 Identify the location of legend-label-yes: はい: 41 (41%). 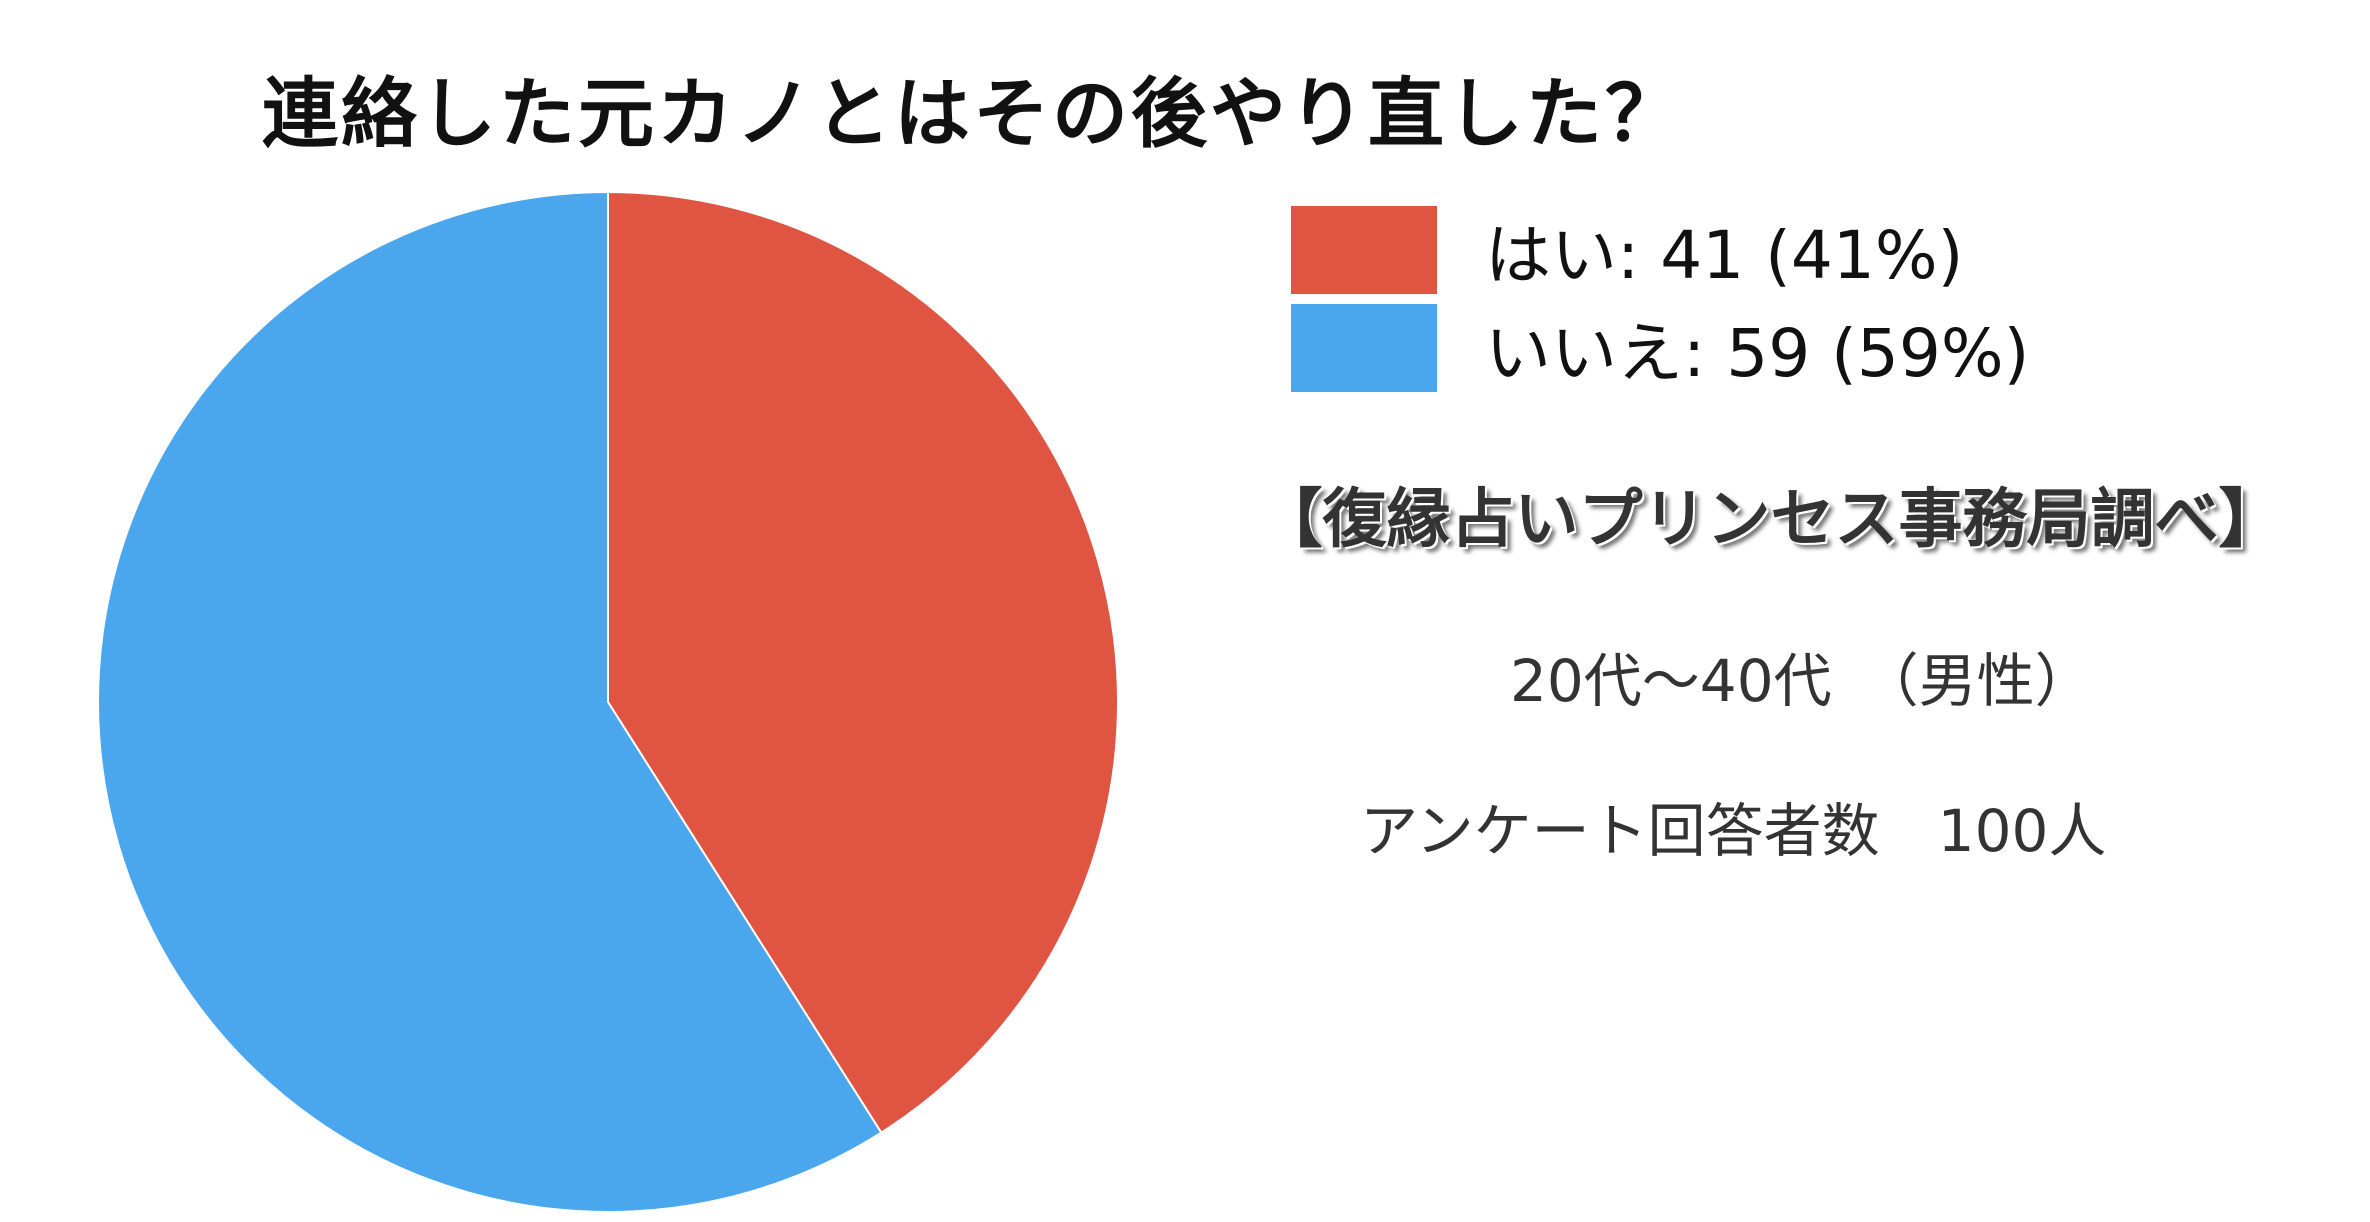
(1724, 255).